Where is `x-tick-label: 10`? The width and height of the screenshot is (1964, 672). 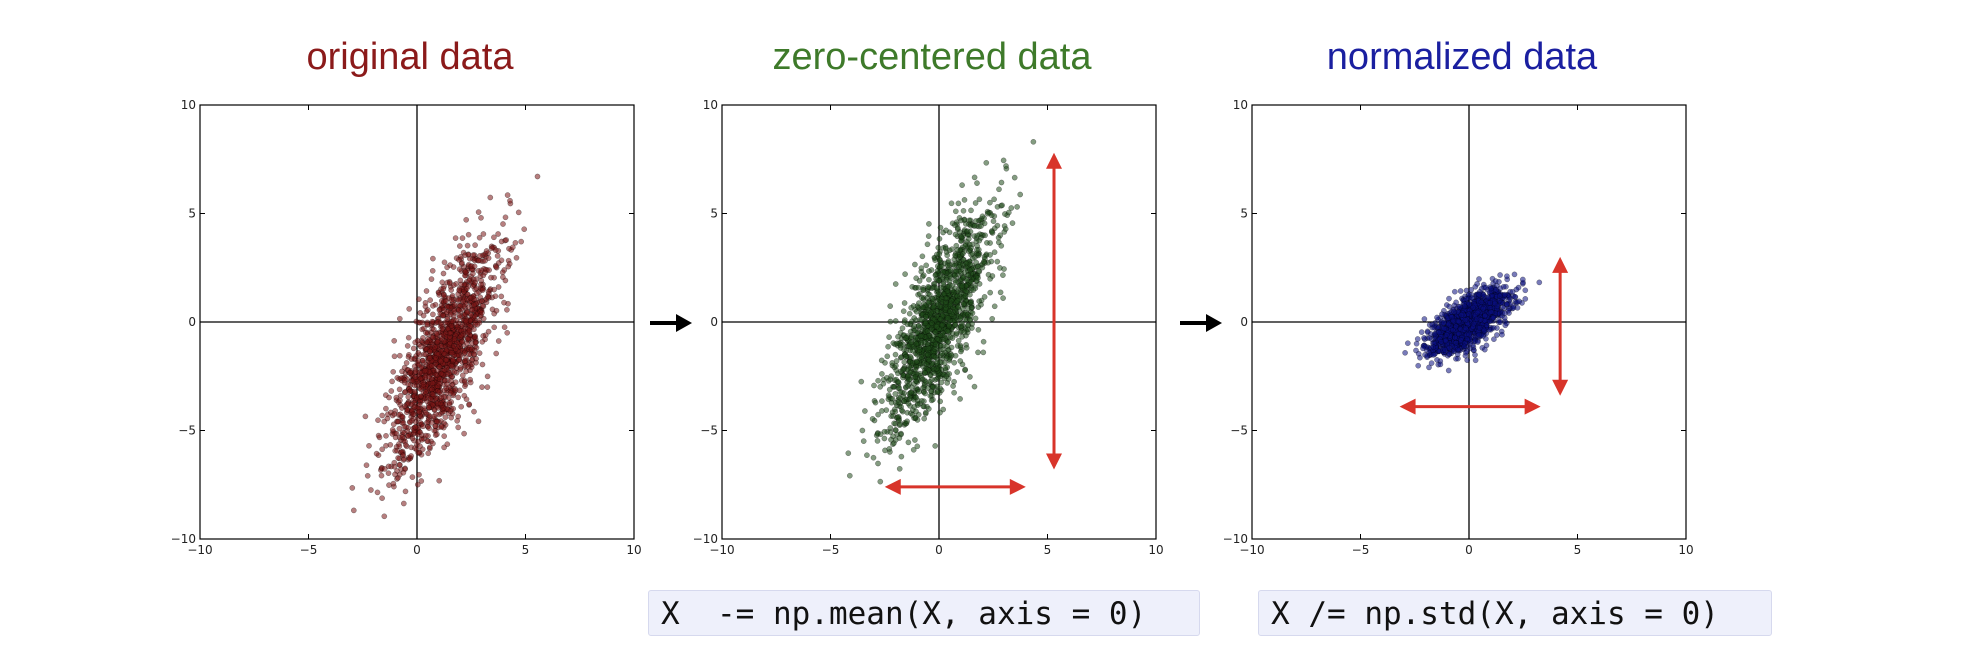
x-tick-label: 10 is located at coordinates (633, 550).